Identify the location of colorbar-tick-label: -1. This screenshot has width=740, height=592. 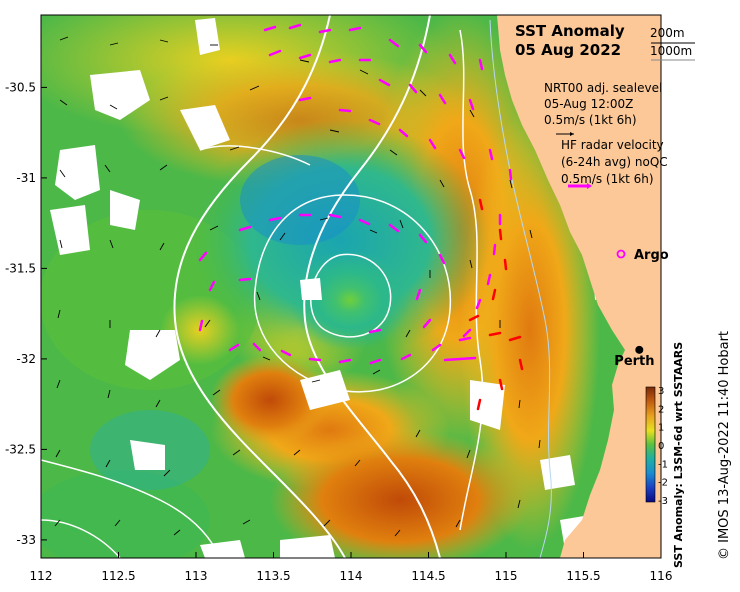
(663, 464).